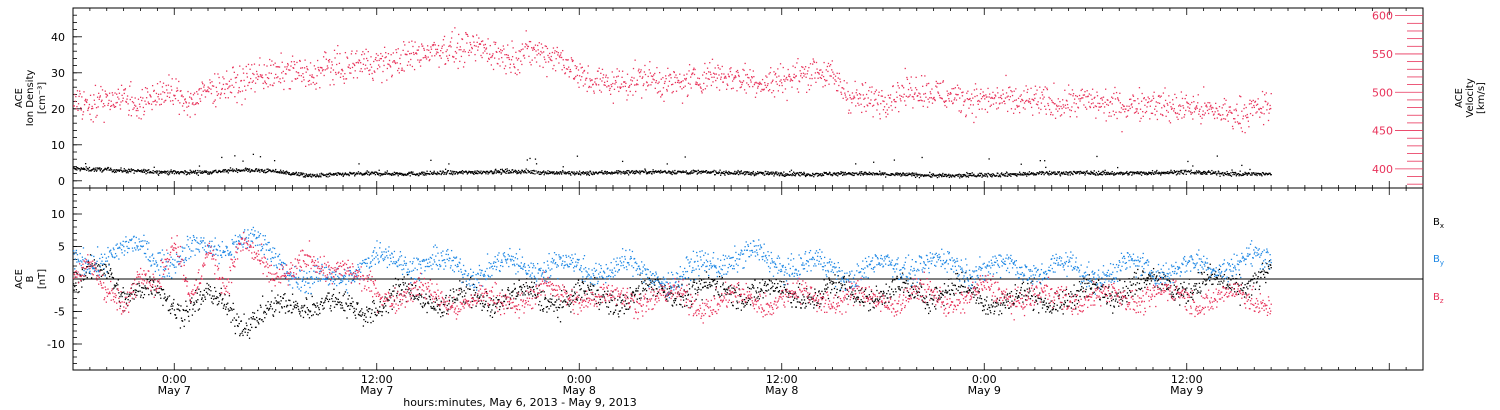 The height and width of the screenshot is (410, 1500). What do you see at coordinates (1382, 169) in the screenshot?
I see `right-tick-label-400: 400` at bounding box center [1382, 169].